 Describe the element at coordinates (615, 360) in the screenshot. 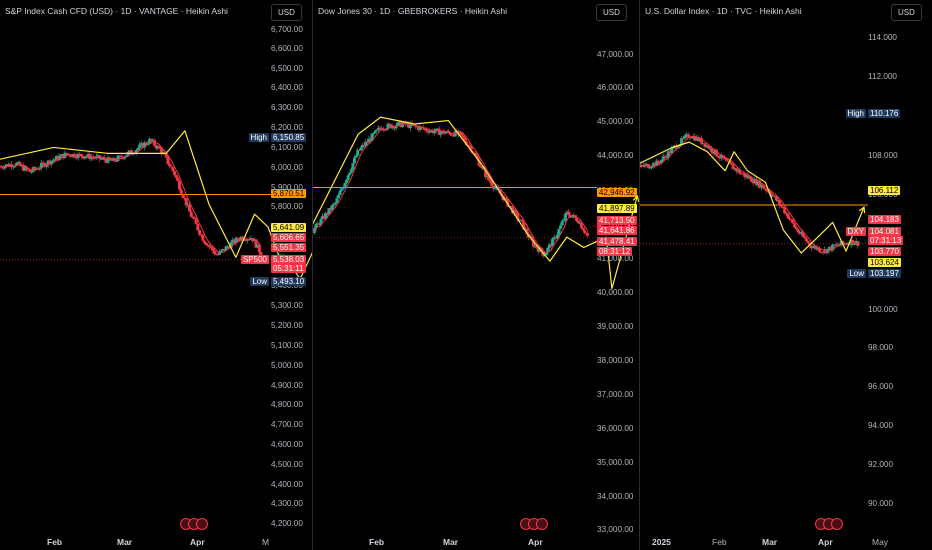

I see `price-tick-label: 38,000.00` at that location.